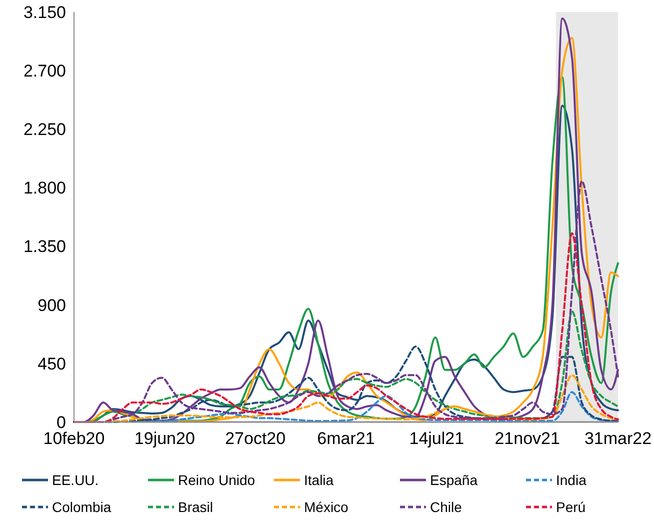 Image resolution: width=654 pixels, height=525 pixels. Describe the element at coordinates (61, 422) in the screenshot. I see `y-tick-label: 0` at that location.